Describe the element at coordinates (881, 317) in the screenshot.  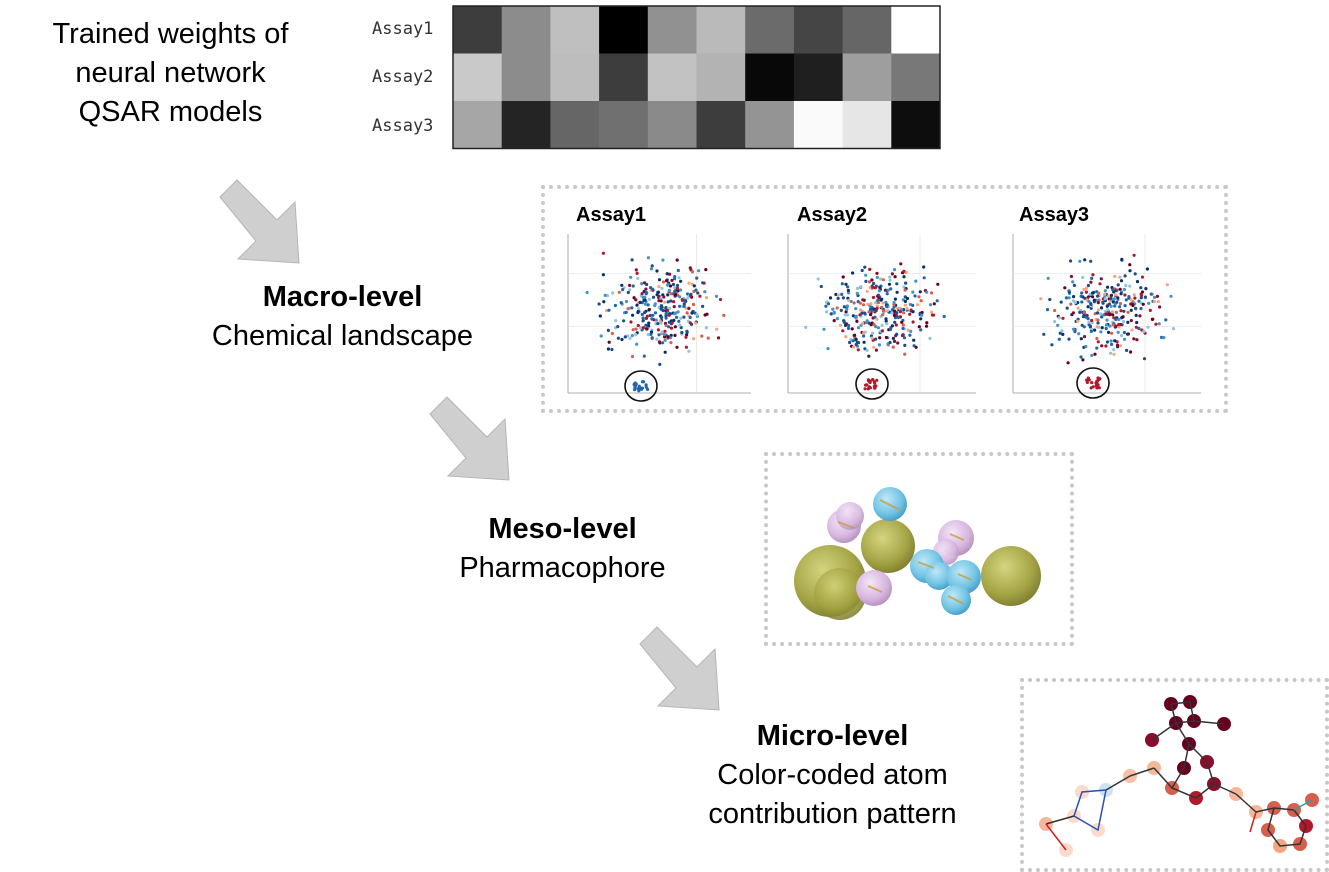
I see `landscape-scatter-assay2` at that location.